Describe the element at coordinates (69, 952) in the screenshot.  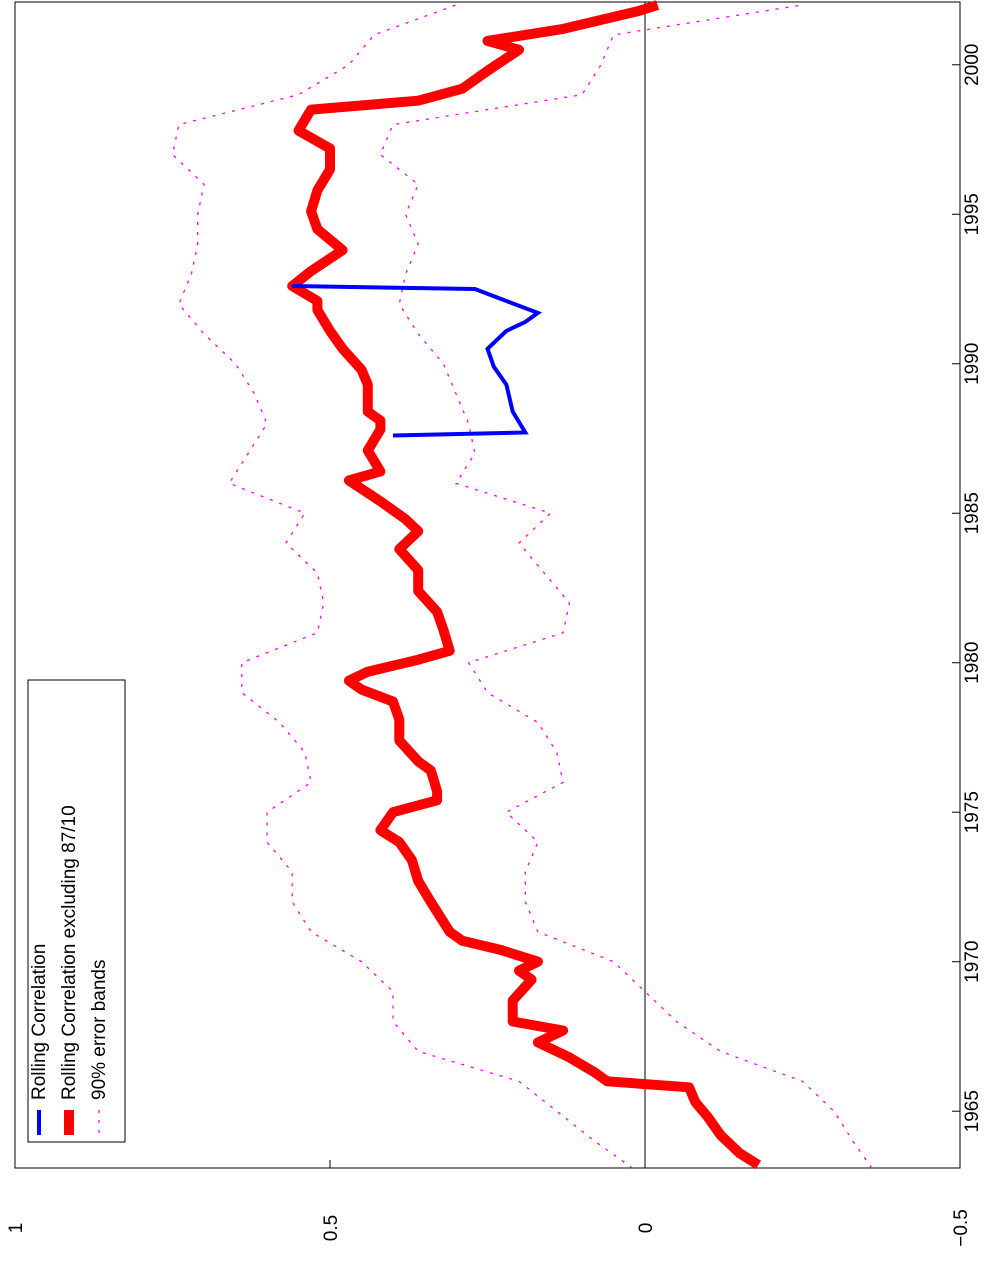
I see `legend-label: Rolling Correlation excluding 87/10` at that location.